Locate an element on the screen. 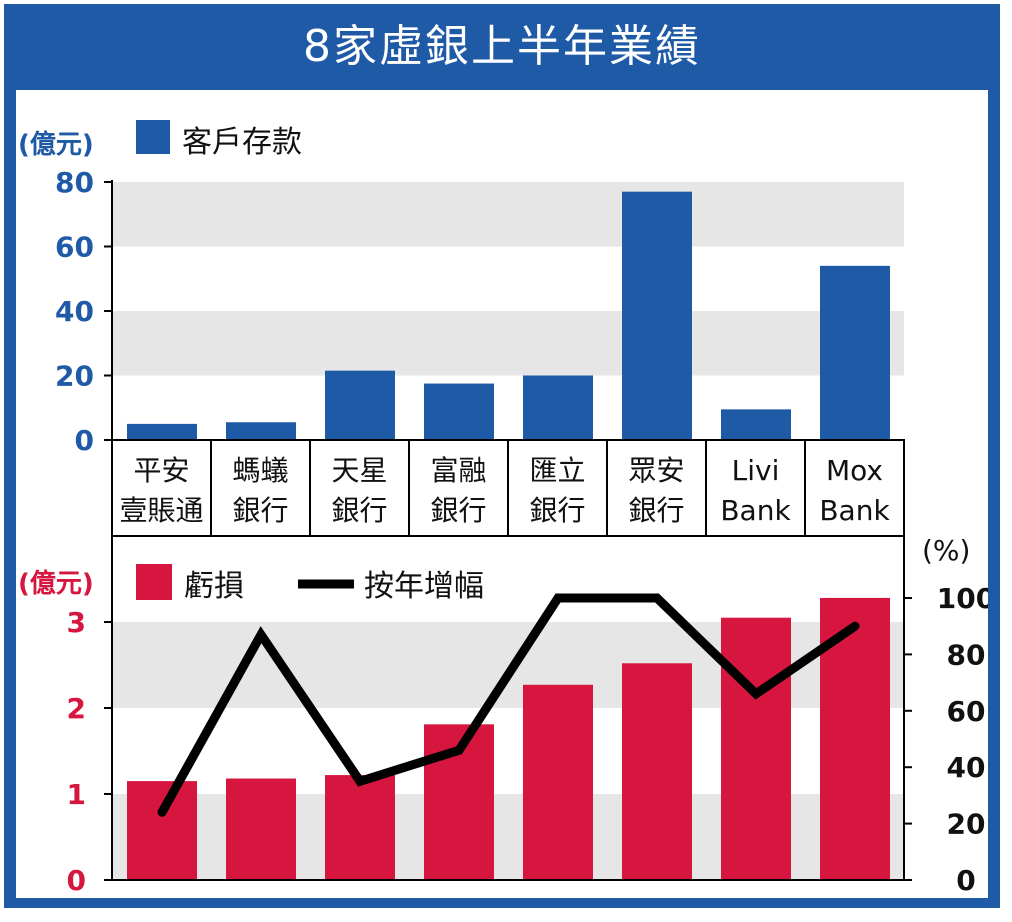  legend-label-deposit: 客戶存款 is located at coordinates (242, 142).